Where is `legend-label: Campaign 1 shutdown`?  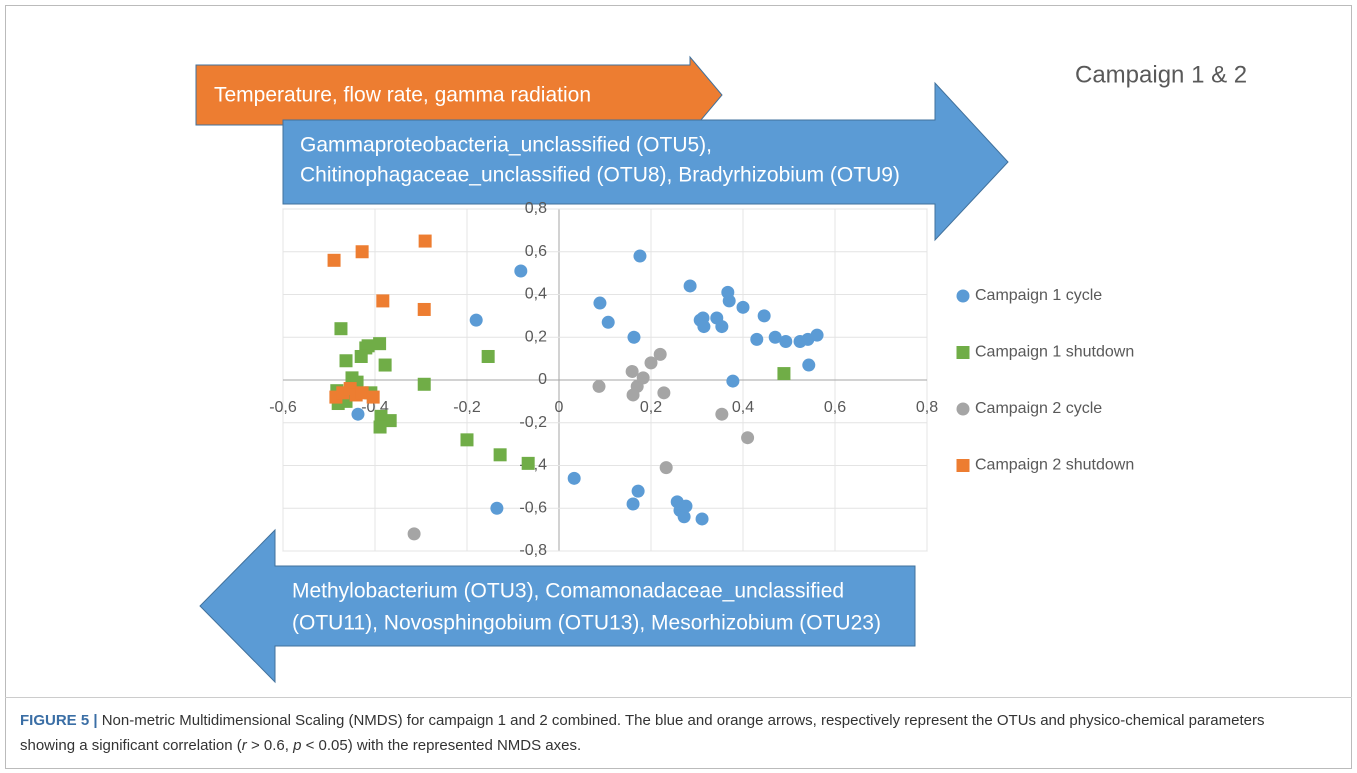 legend-label: Campaign 1 shutdown is located at coordinates (1054, 352).